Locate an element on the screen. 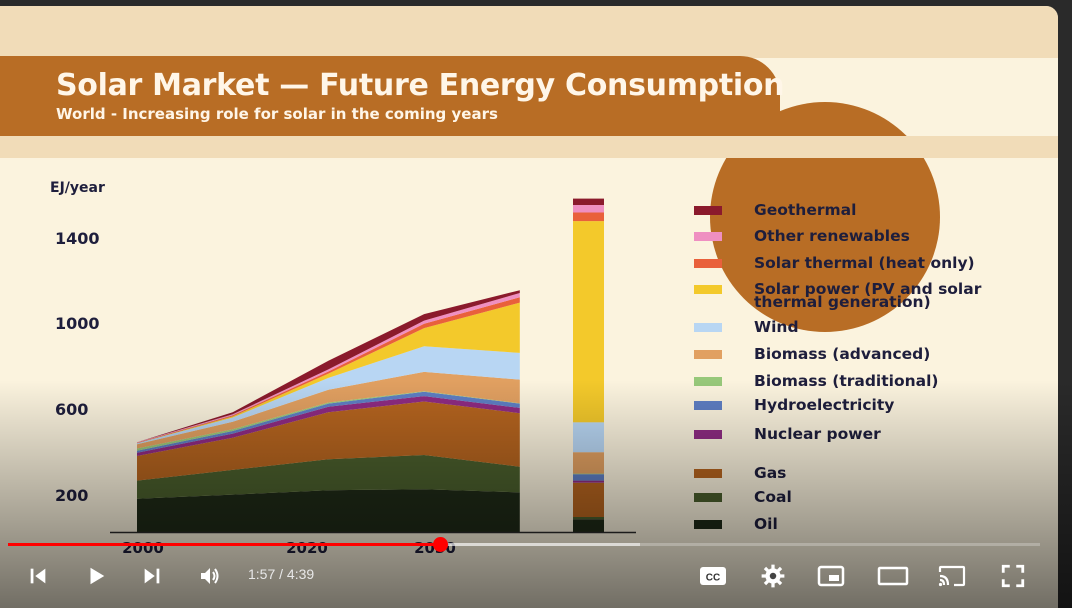 The image size is (1072, 608). bar-segment-biomass-traditional is located at coordinates (588, 474).